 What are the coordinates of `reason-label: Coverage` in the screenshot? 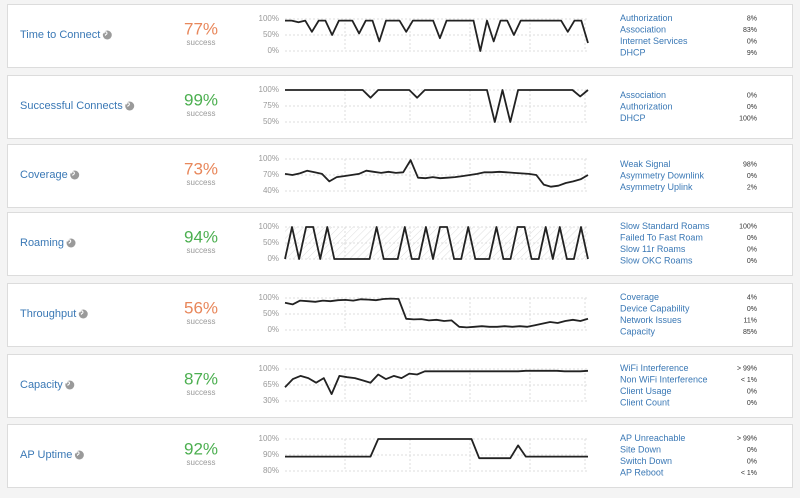 It's located at (639, 297).